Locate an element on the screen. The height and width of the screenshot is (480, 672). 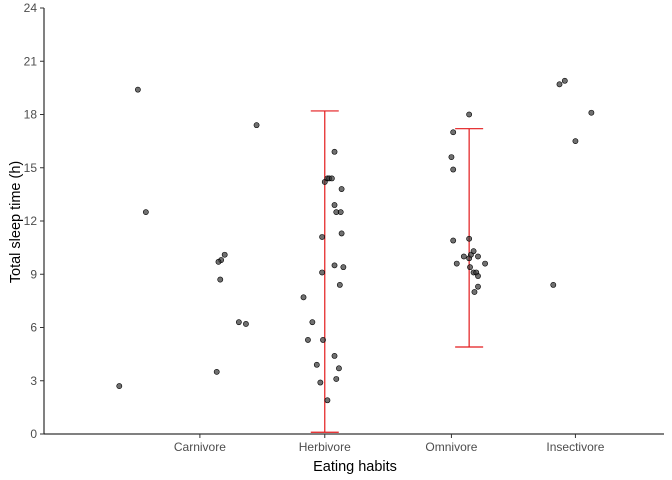
y-tick-label: 24 is located at coordinates (31, 8).